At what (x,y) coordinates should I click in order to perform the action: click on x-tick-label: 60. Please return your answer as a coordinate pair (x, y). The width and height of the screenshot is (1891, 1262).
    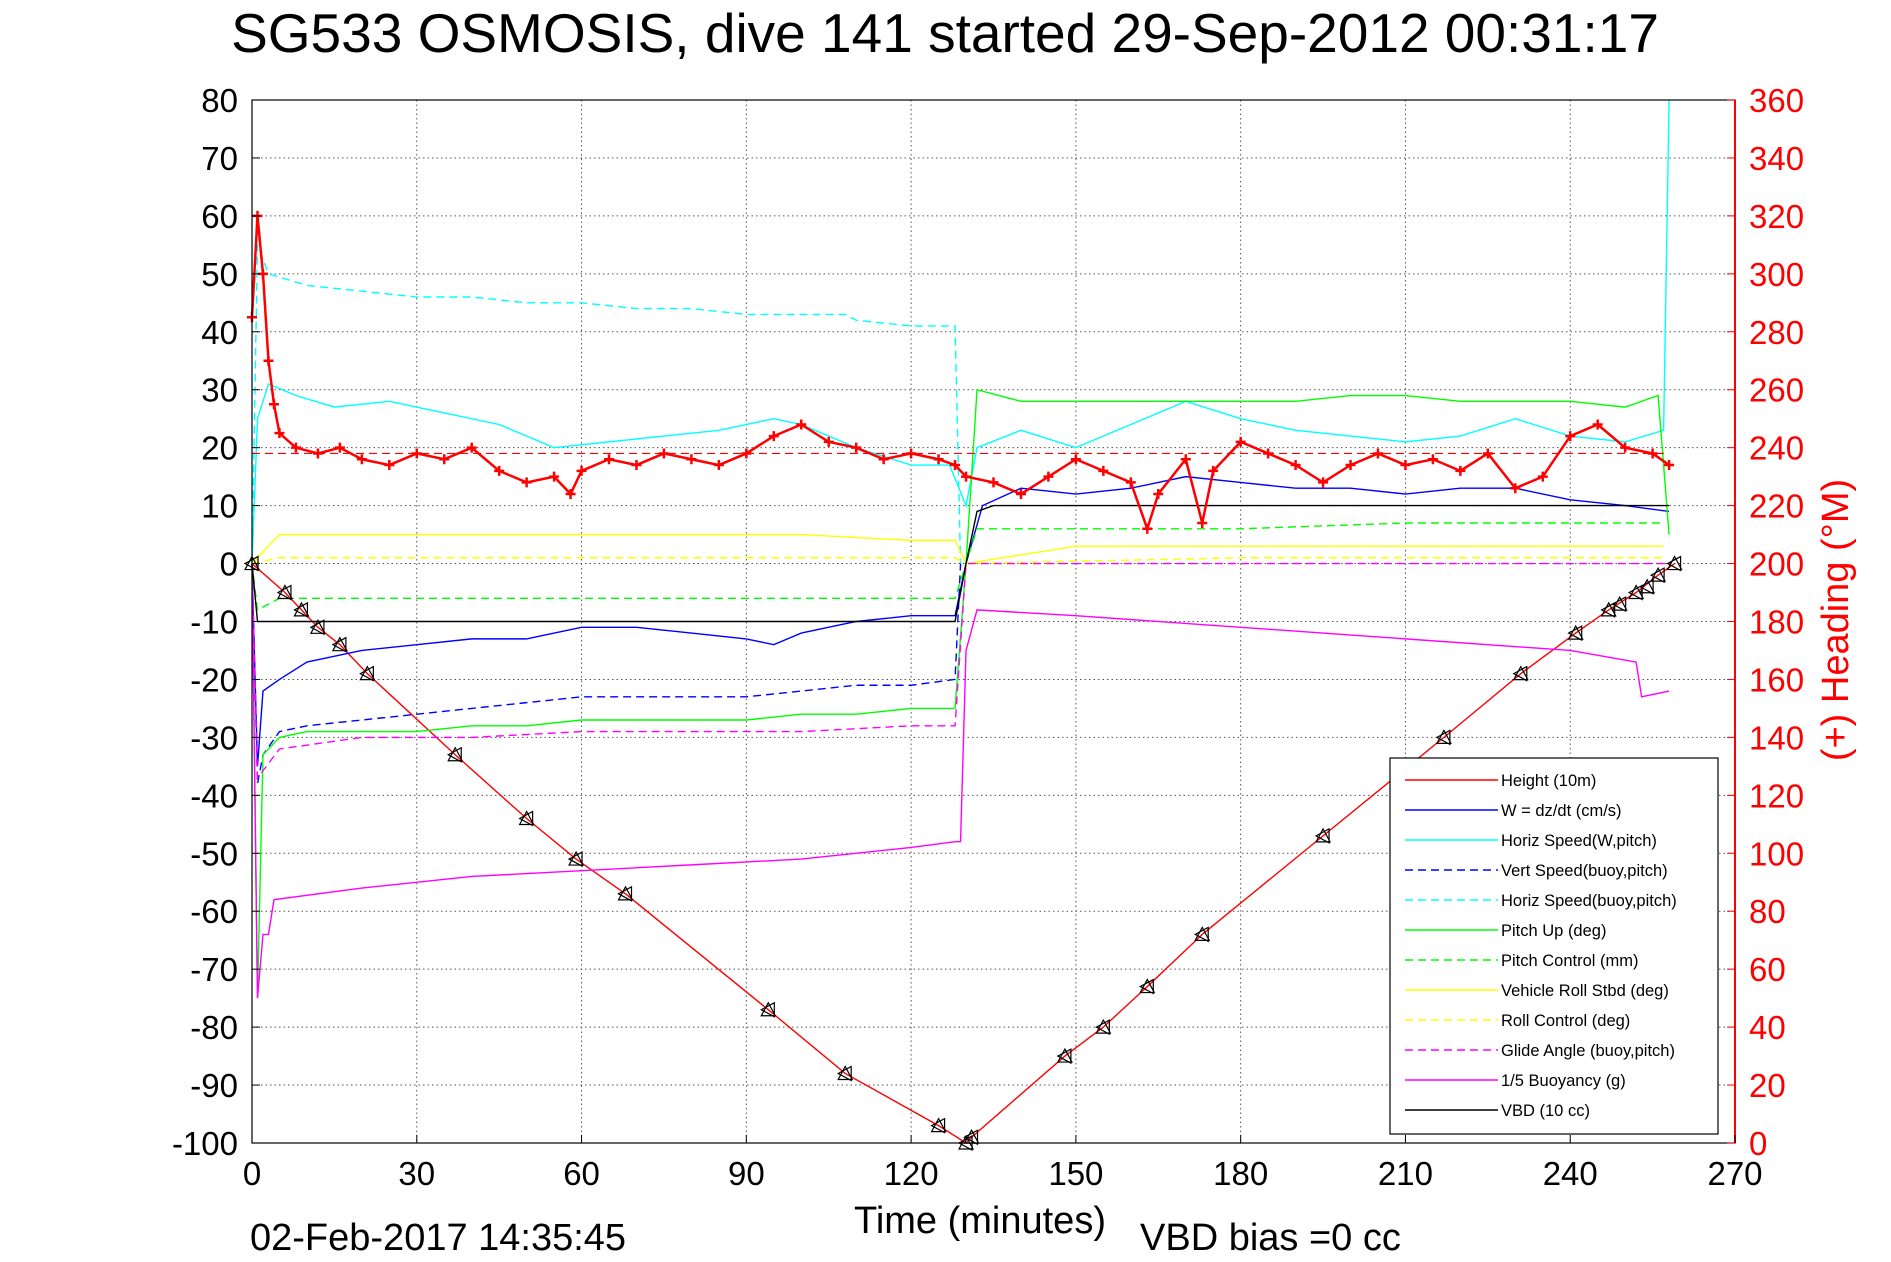
    Looking at the image, I should click on (581, 1173).